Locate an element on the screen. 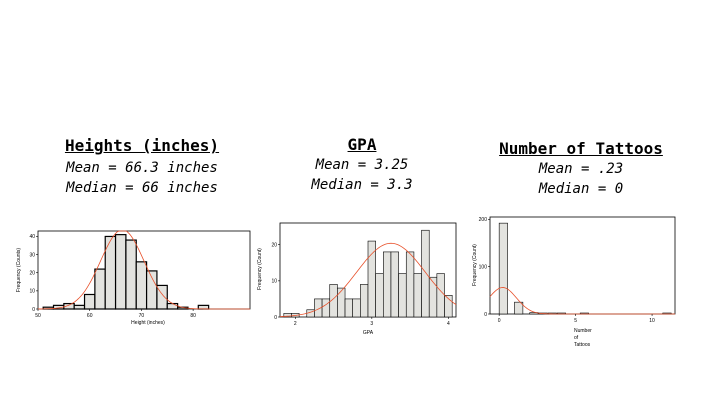 This screenshot has width=720, height=405. y-tick-label: 40 is located at coordinates (32, 237).